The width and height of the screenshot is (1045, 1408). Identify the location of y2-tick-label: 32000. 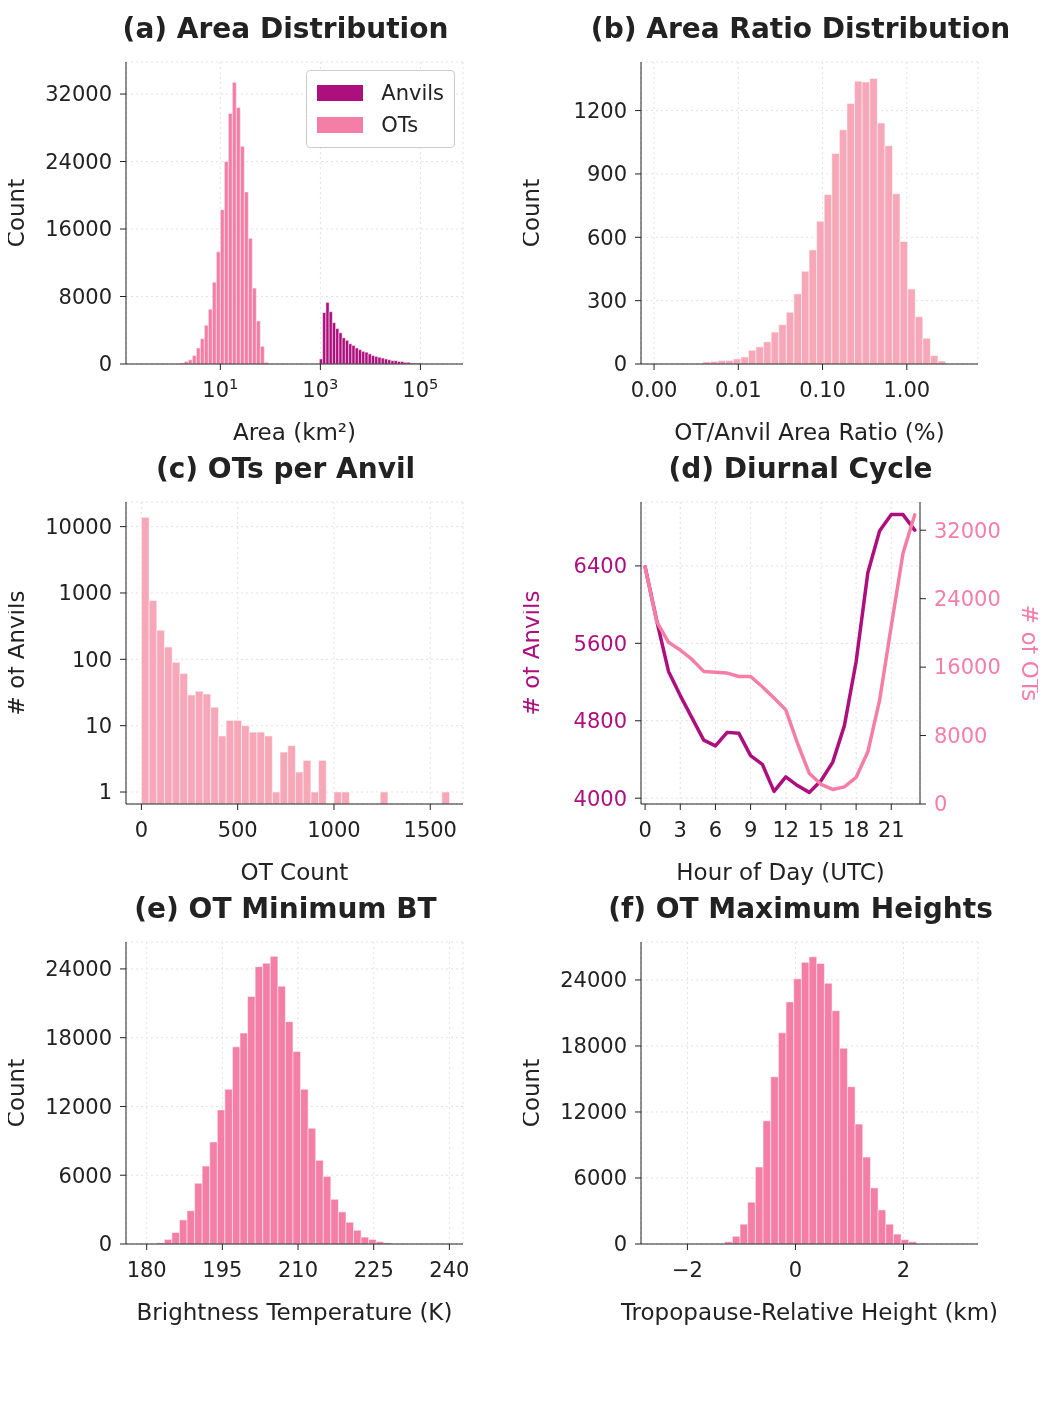
(967, 530).